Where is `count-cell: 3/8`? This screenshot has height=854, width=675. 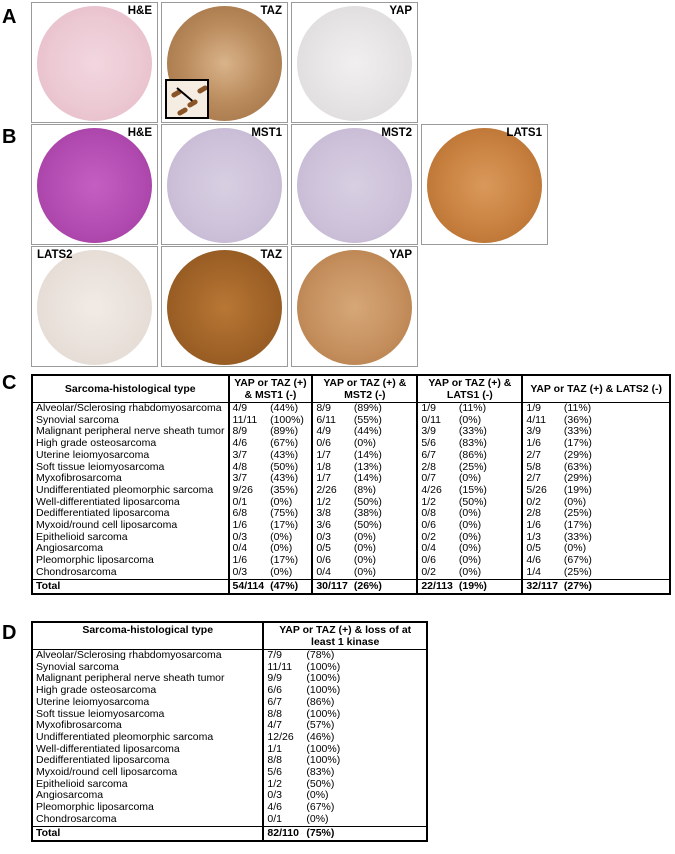
count-cell: 3/8 is located at coordinates (331, 514).